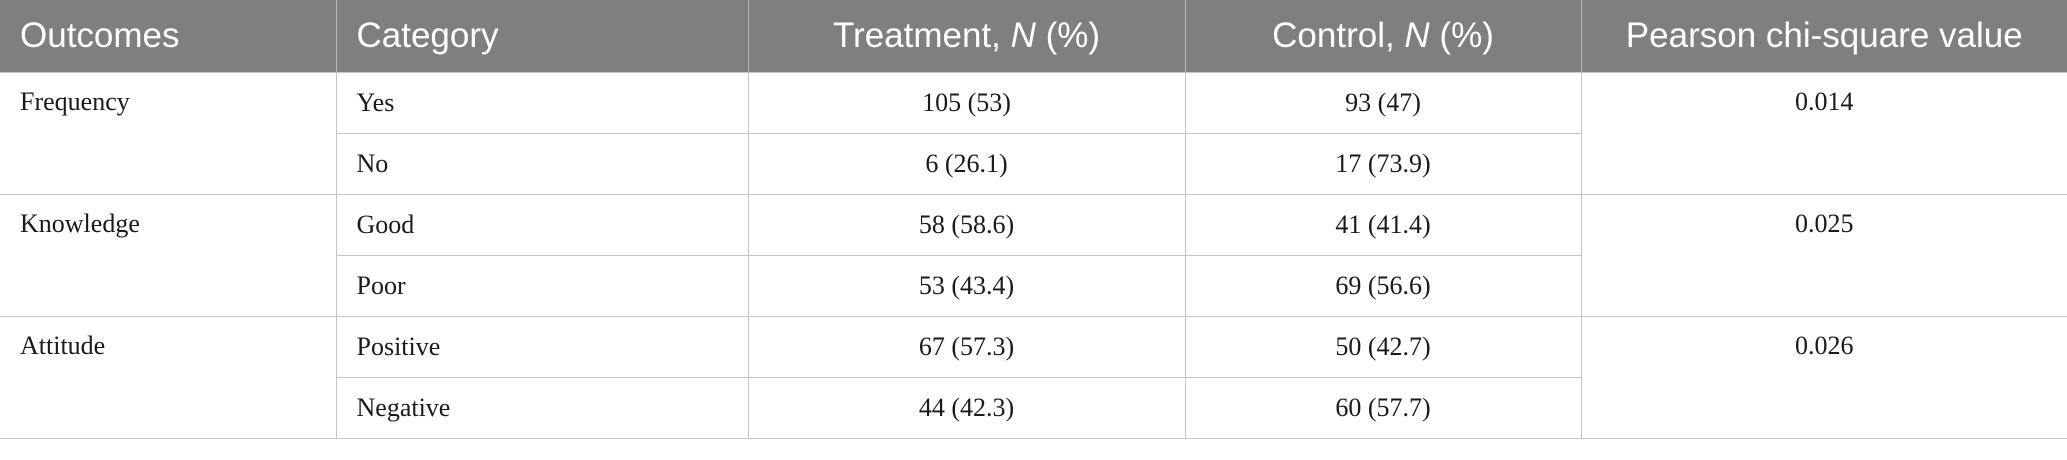  What do you see at coordinates (542, 225) in the screenshot?
I see `category-cell: Good` at bounding box center [542, 225].